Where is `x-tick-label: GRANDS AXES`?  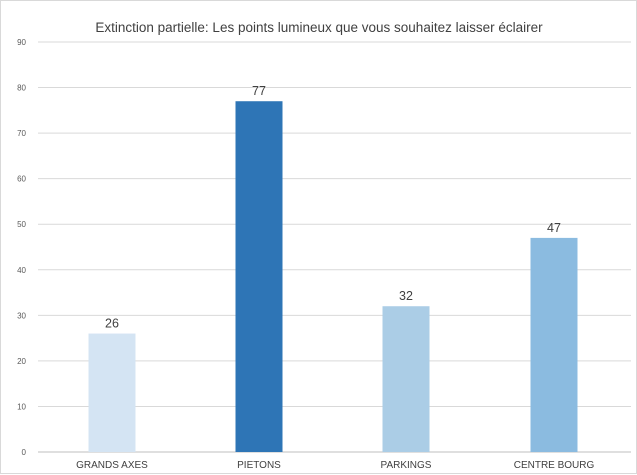
x-tick-label: GRANDS AXES is located at coordinates (112, 465).